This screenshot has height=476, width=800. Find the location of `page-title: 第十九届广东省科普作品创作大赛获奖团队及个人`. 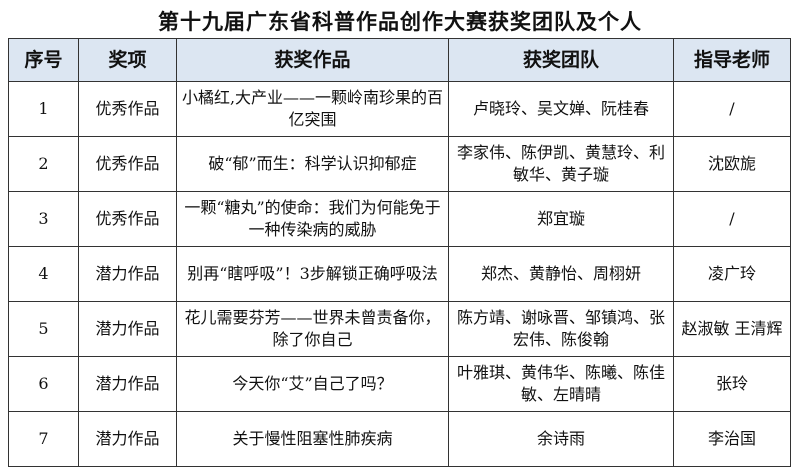

page-title: 第十九届广东省科普作品创作大赛获奖团队及个人 is located at coordinates (400, 21).